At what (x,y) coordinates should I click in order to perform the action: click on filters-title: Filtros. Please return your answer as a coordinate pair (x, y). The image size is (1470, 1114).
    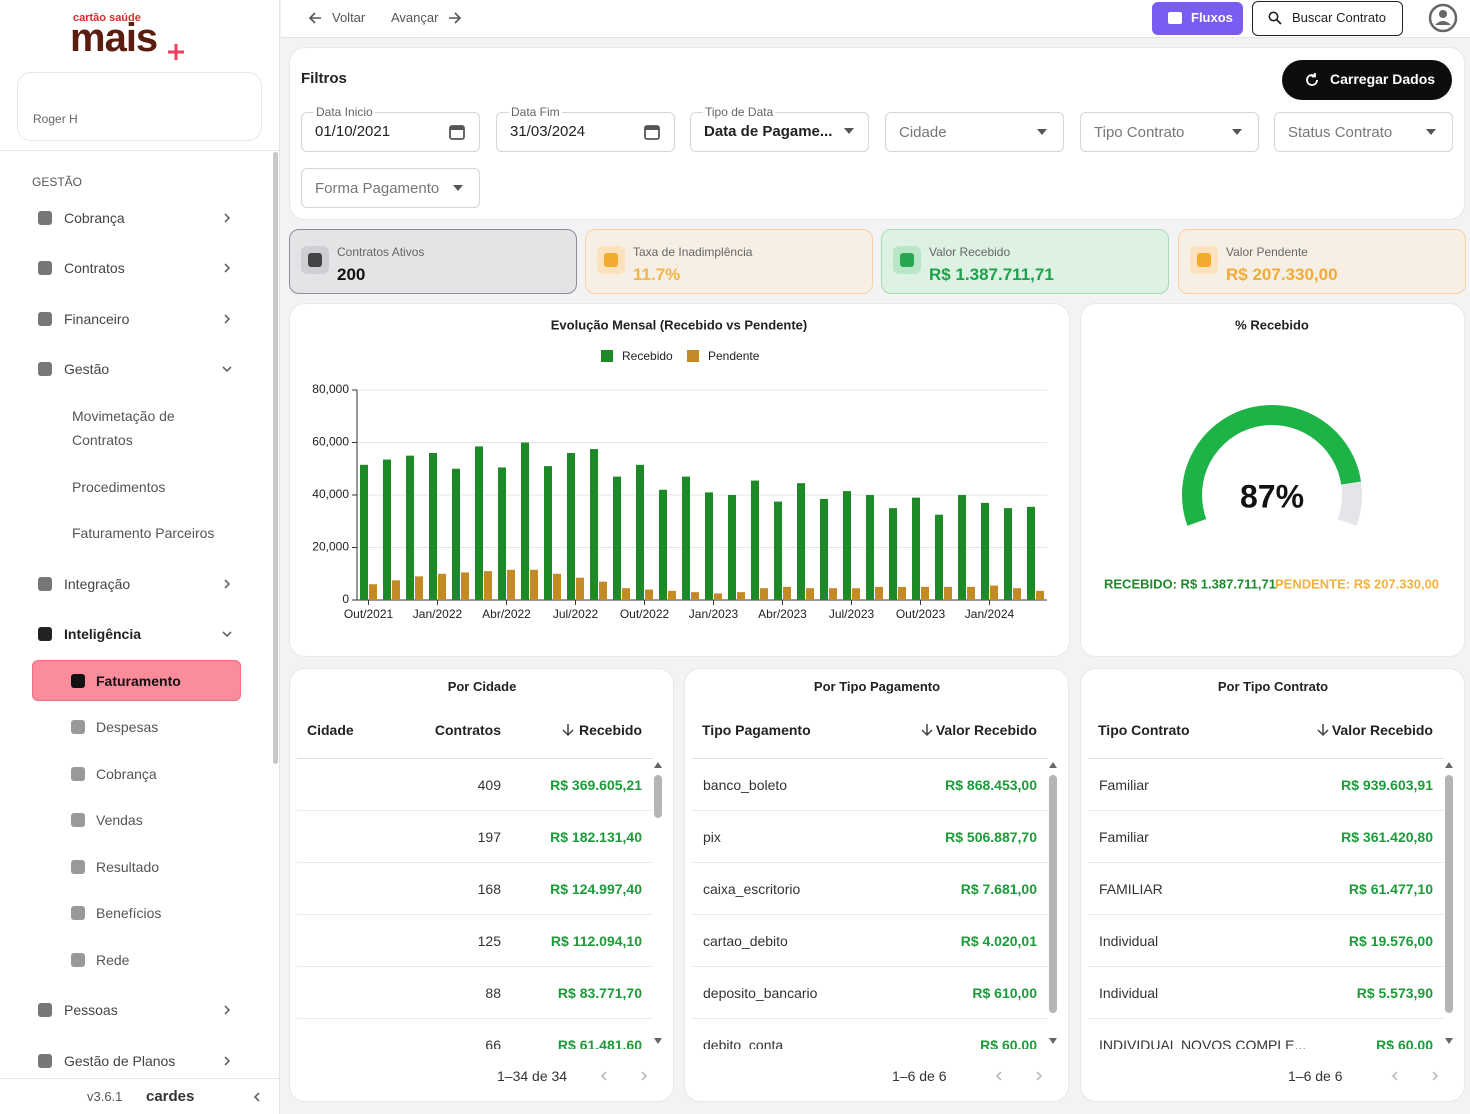
    Looking at the image, I should click on (324, 78).